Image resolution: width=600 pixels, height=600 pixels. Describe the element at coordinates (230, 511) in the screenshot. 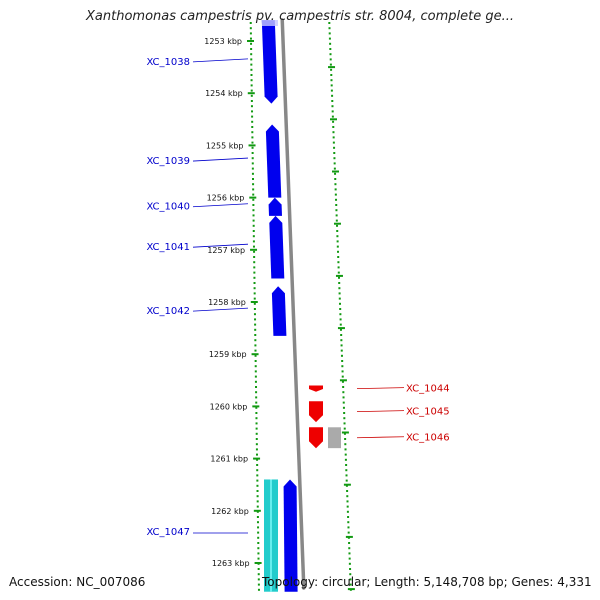

I see `kbp-tick-label: 1262 kbp` at that location.